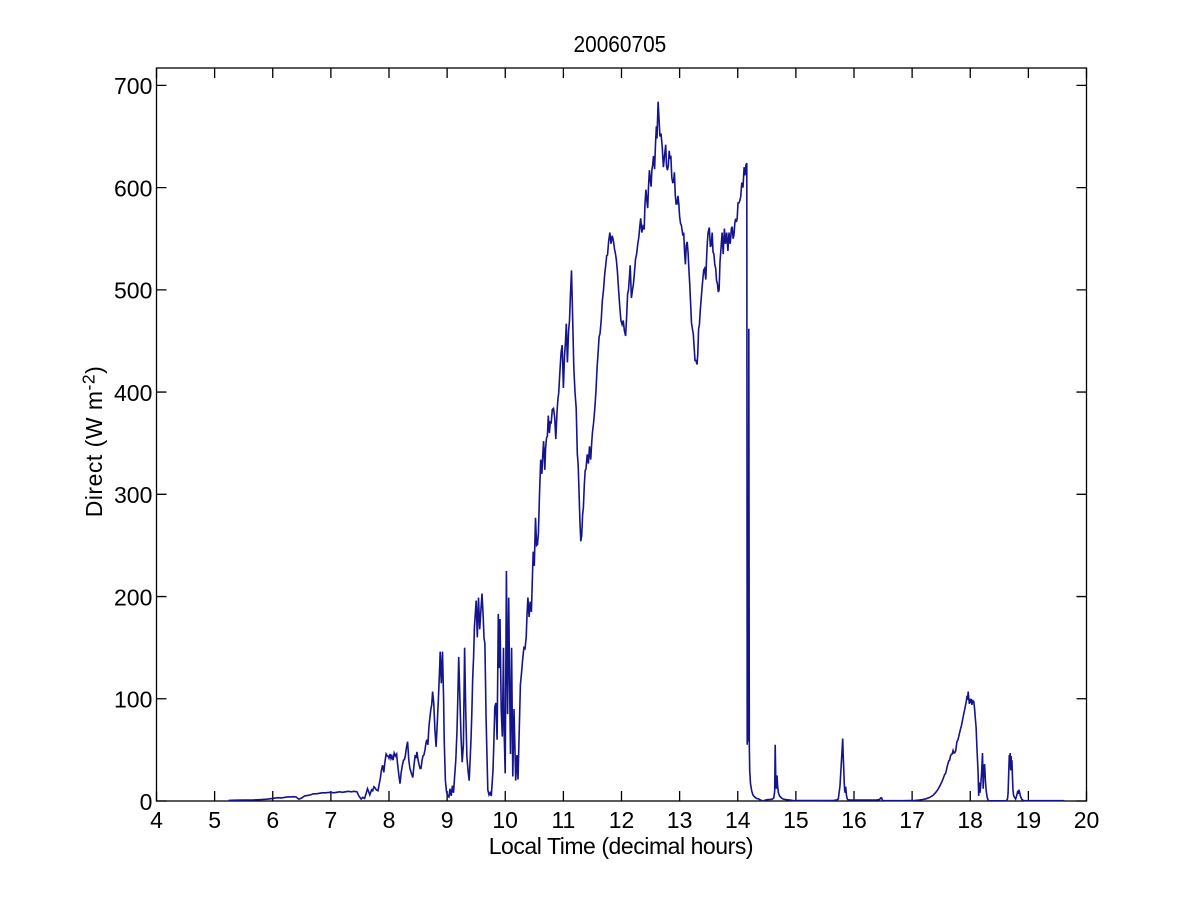 This screenshot has width=1200, height=900. What do you see at coordinates (156, 820) in the screenshot?
I see `svg-text: 4` at bounding box center [156, 820].